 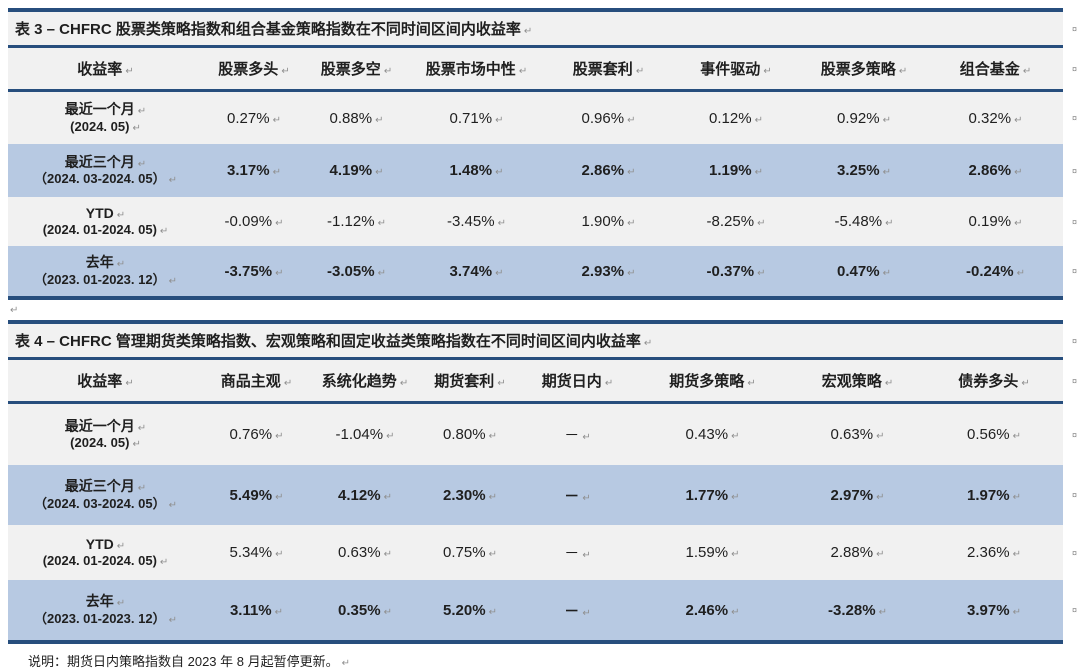 What do you see at coordinates (864, 271) in the screenshot?
I see `value-cell: 0.47% ↵` at bounding box center [864, 271].